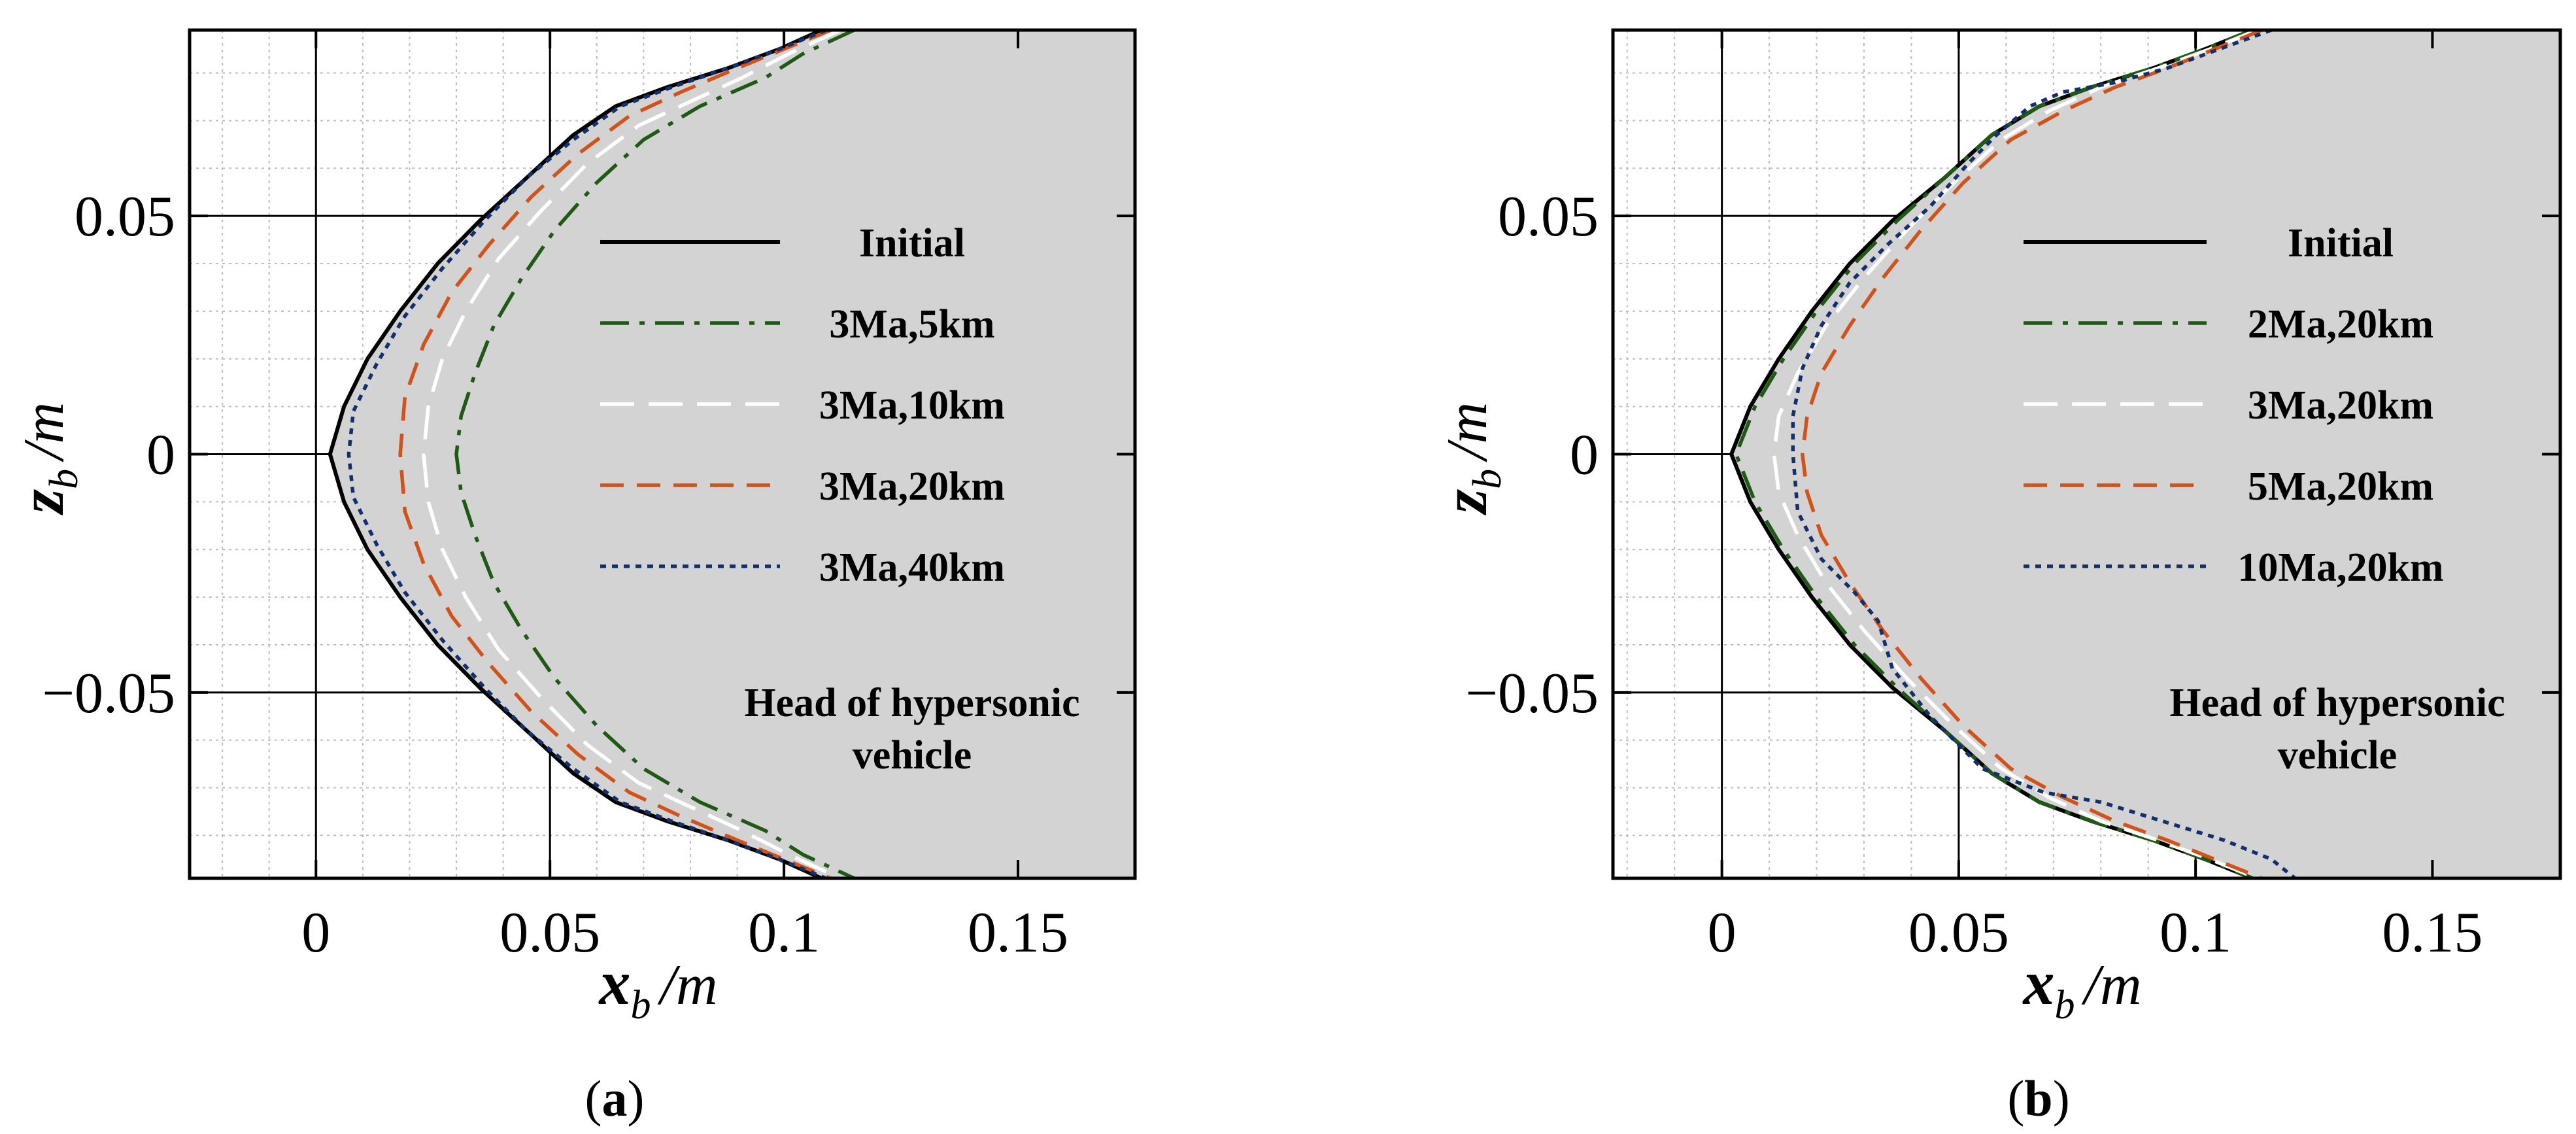 Image resolution: width=2576 pixels, height=1134 pixels. What do you see at coordinates (2340, 405) in the screenshot?
I see `legend-label-2: 3Ma,20km` at bounding box center [2340, 405].